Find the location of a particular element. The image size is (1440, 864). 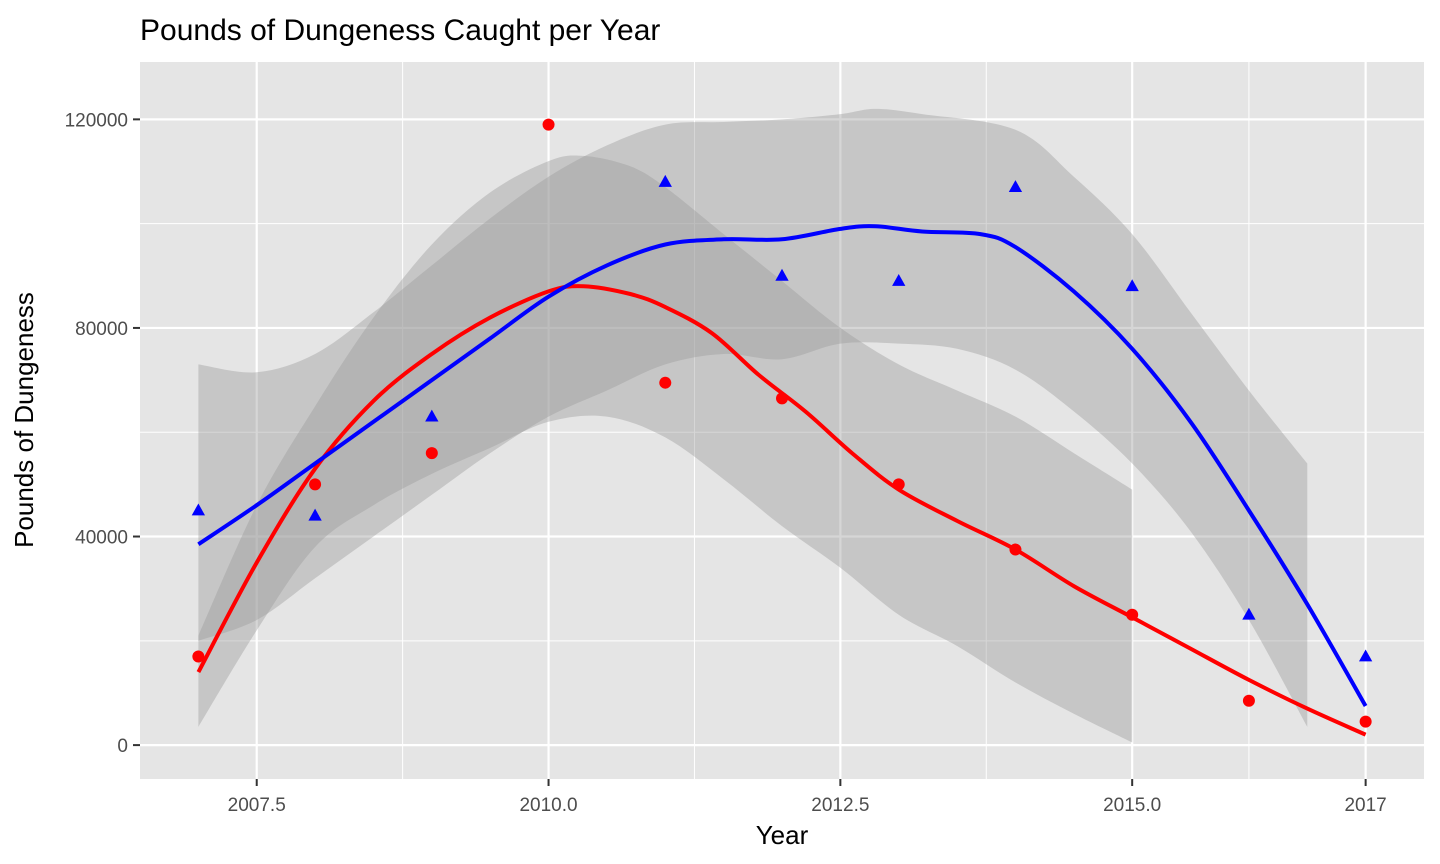

y-tick-label: 80000 is located at coordinates (101, 329).